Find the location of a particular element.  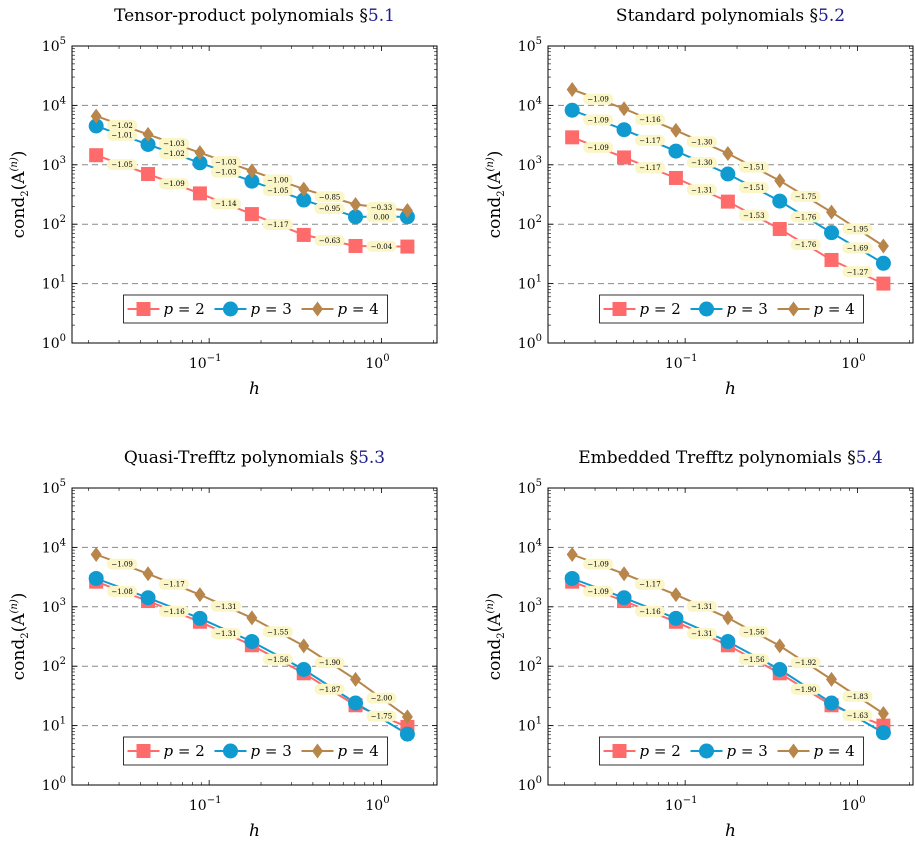

y-axis-label: cond2(A(n)) is located at coordinates (496, 637).